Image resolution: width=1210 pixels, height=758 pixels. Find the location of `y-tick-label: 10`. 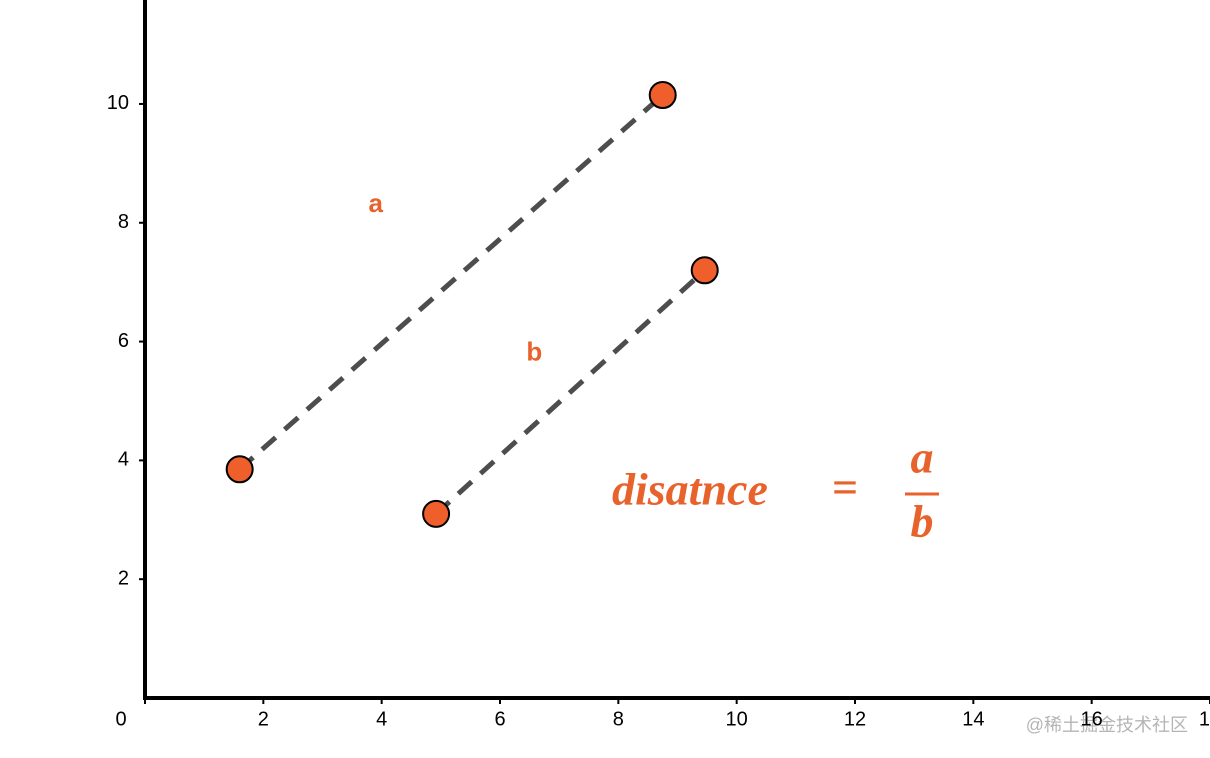

y-tick-label: 10 is located at coordinates (118, 103).